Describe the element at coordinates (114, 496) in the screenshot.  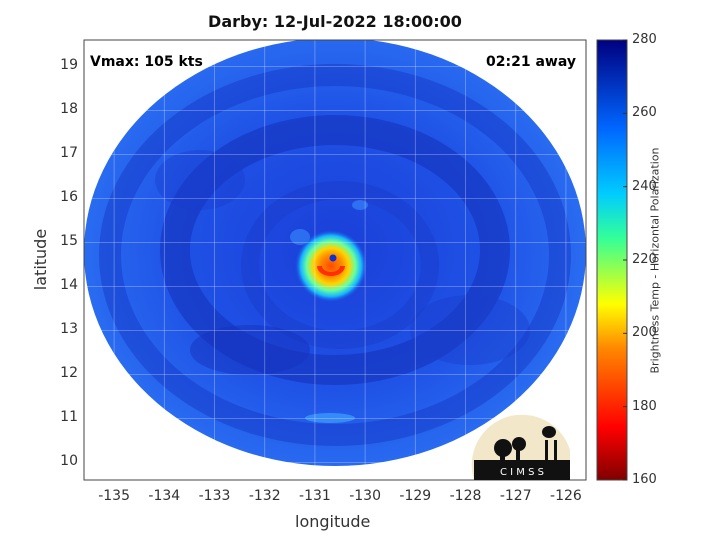
I see `x-tick-label: -135` at that location.